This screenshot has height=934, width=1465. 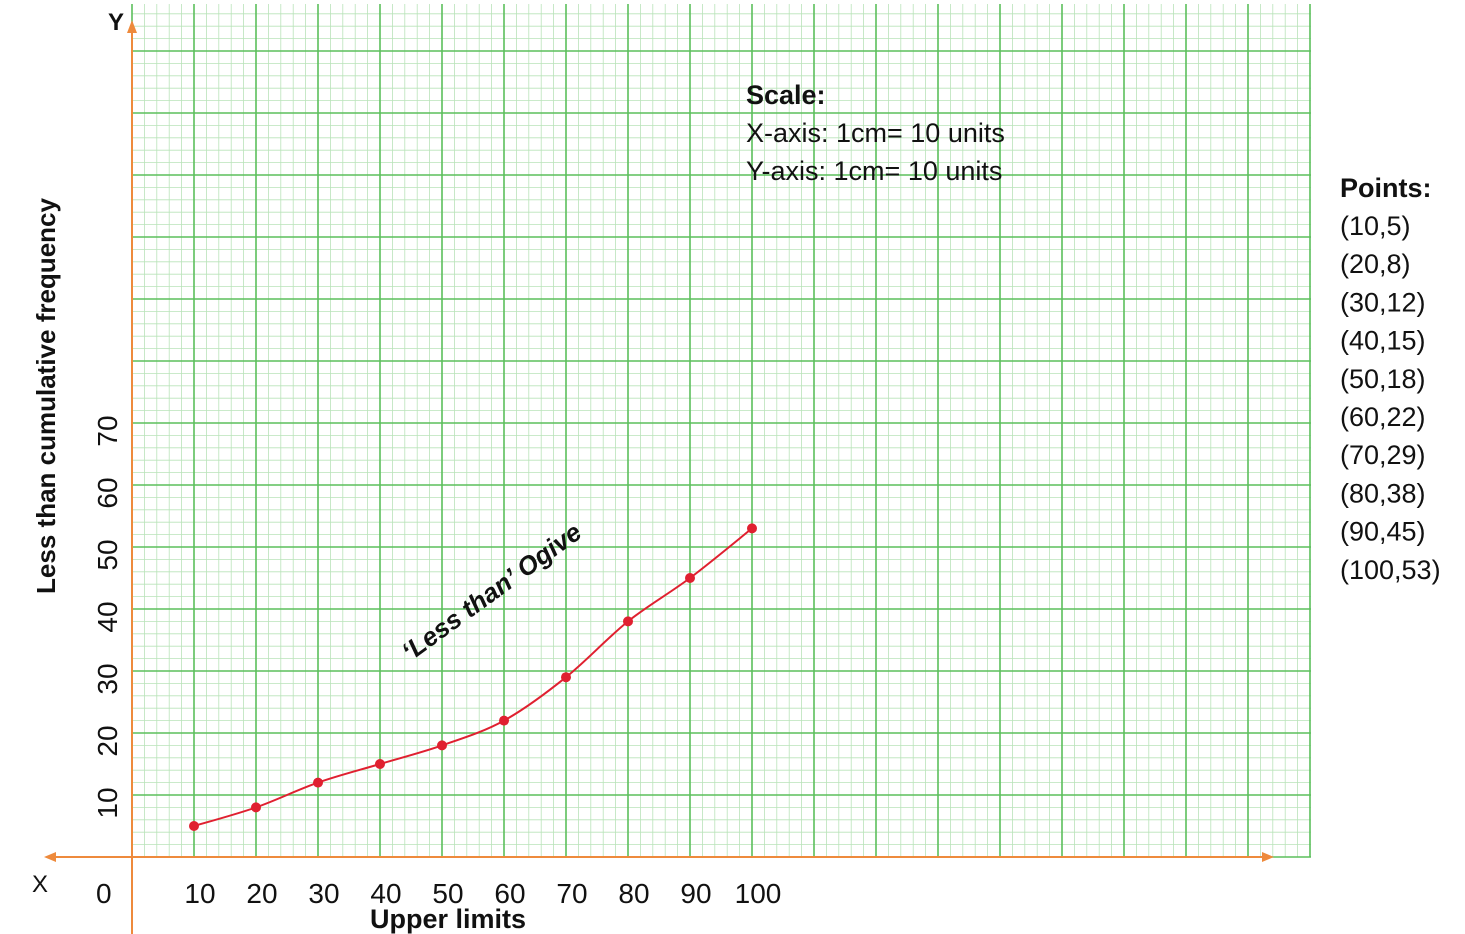 I want to click on points-title: Points:, so click(x=1386, y=188).